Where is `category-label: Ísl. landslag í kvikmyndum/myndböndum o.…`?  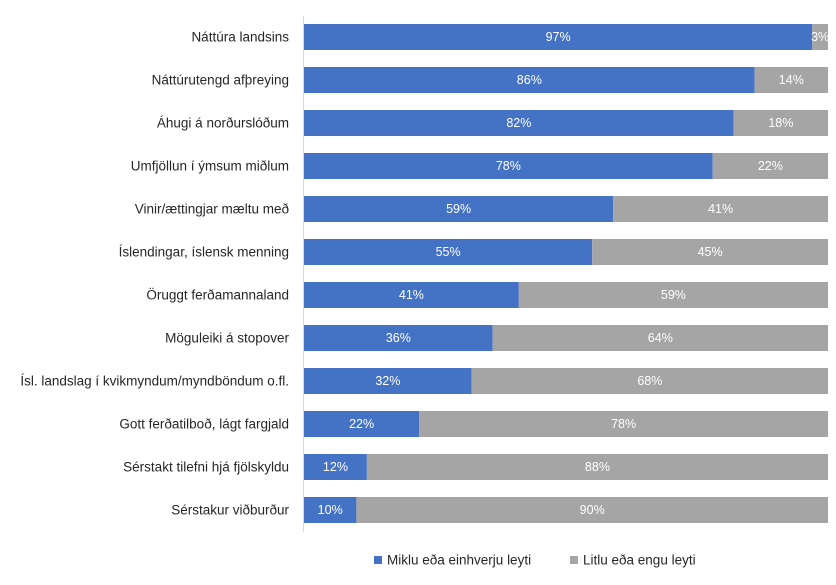 category-label: Ísl. landslag í kvikmyndum/myndböndum o.… is located at coordinates (154, 381).